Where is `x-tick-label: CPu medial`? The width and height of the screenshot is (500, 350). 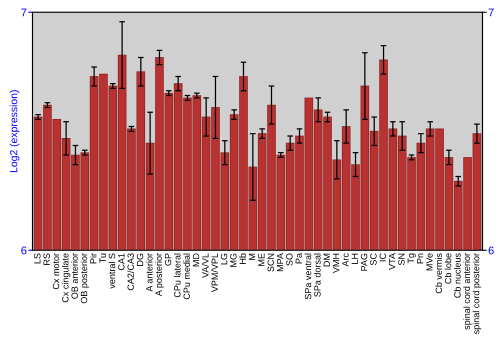
x-tick-label: CPu medial is located at coordinates (186, 277).